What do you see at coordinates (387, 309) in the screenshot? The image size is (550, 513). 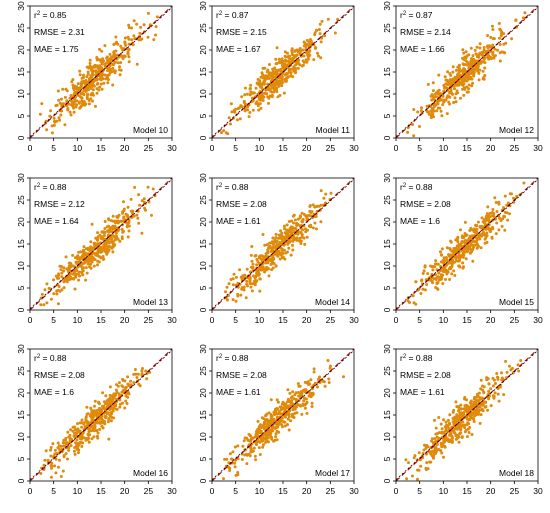 I see `y-tick-label: 0` at bounding box center [387, 309].